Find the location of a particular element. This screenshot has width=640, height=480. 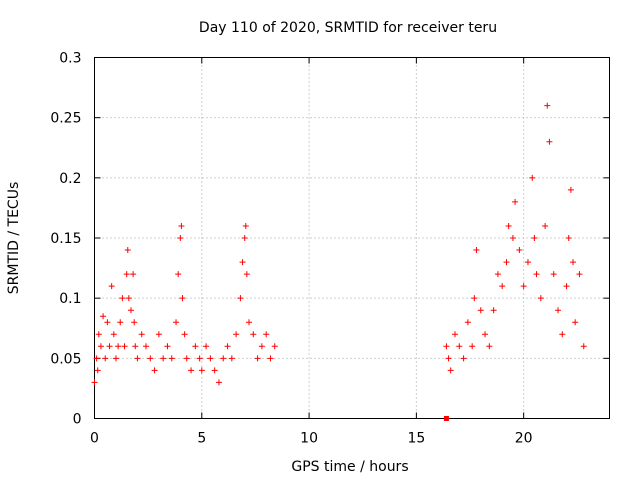

y-tick-label: 0.05 is located at coordinates (65, 359).